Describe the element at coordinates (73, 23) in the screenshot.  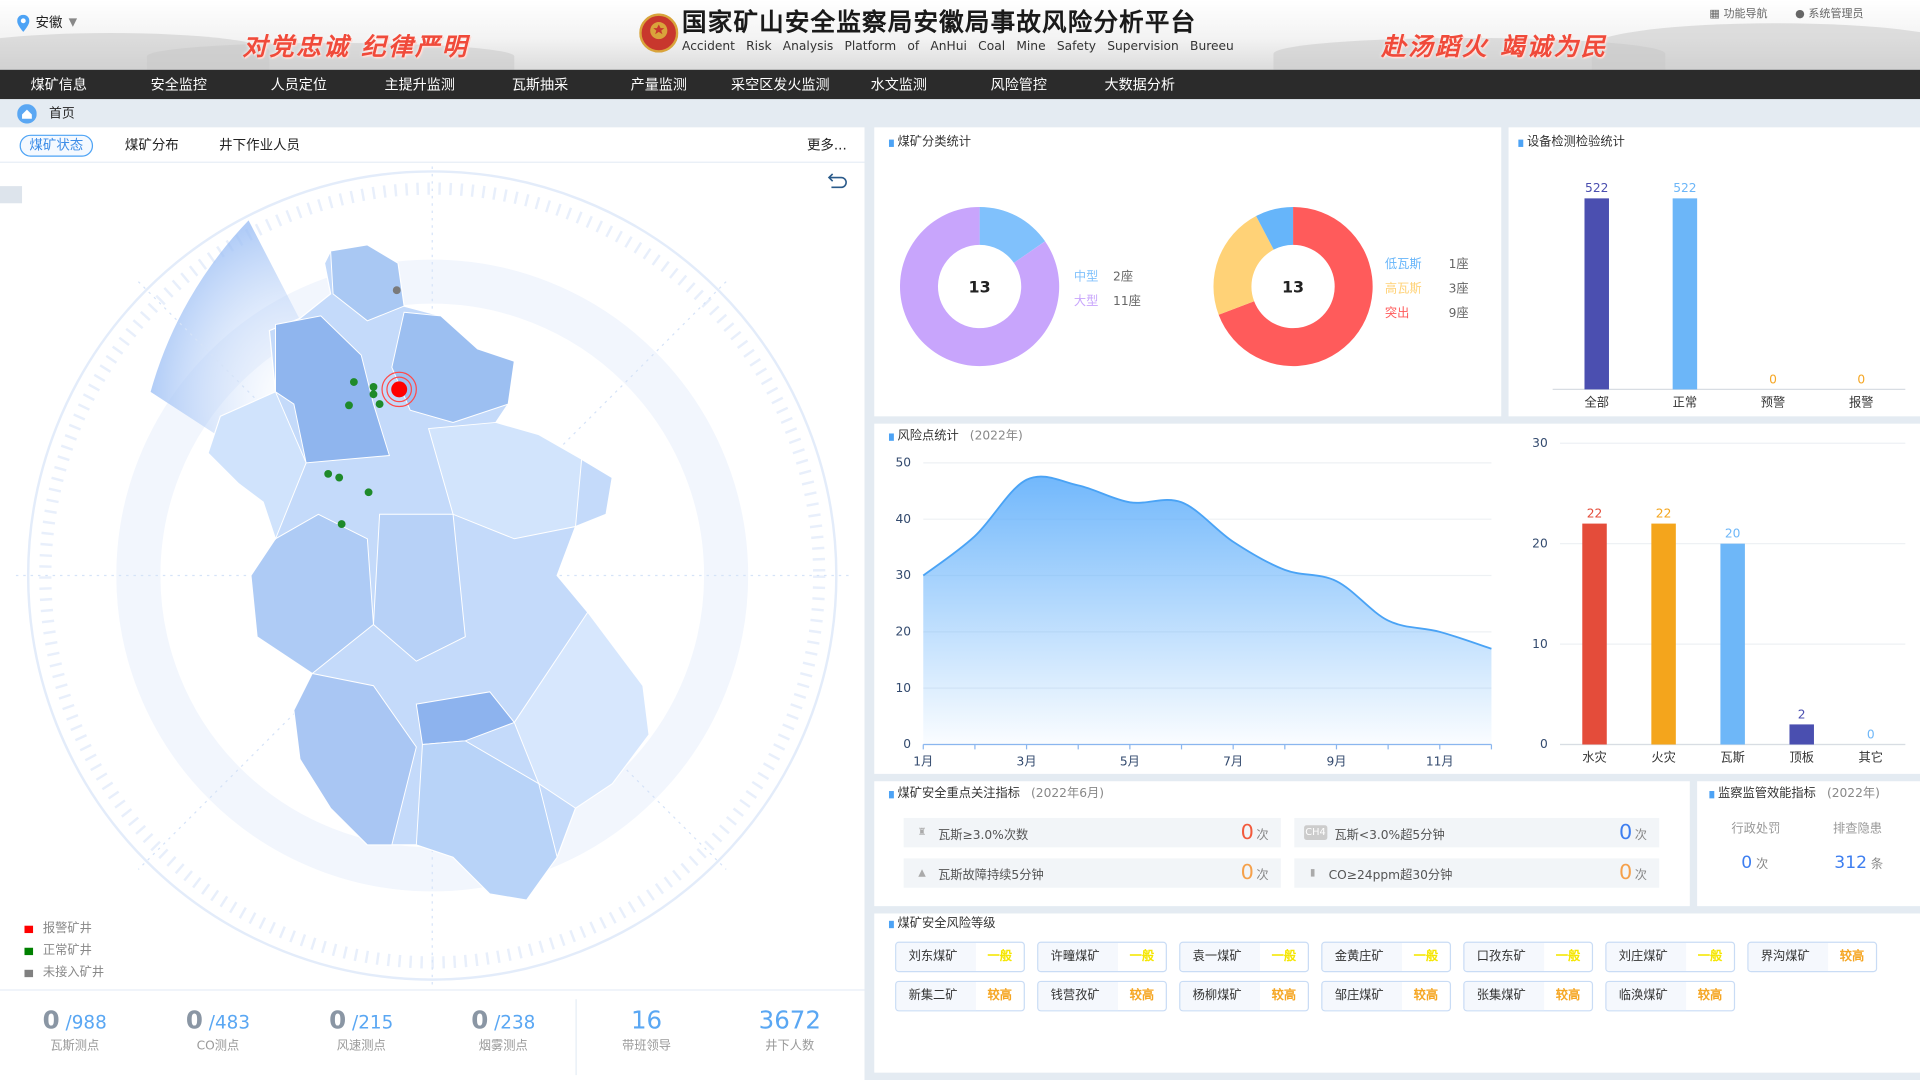
I see `chevron-down-icon: ▼` at that location.